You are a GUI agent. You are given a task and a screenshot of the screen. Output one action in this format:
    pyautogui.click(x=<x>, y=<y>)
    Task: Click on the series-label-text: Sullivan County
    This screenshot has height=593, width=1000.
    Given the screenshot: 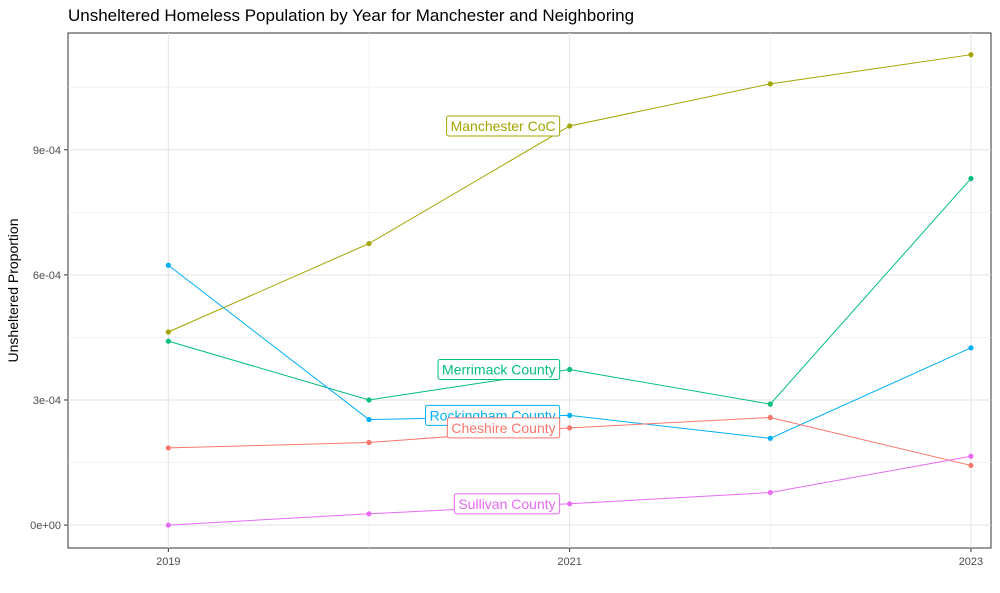 What is the action you would take?
    pyautogui.click(x=506, y=504)
    